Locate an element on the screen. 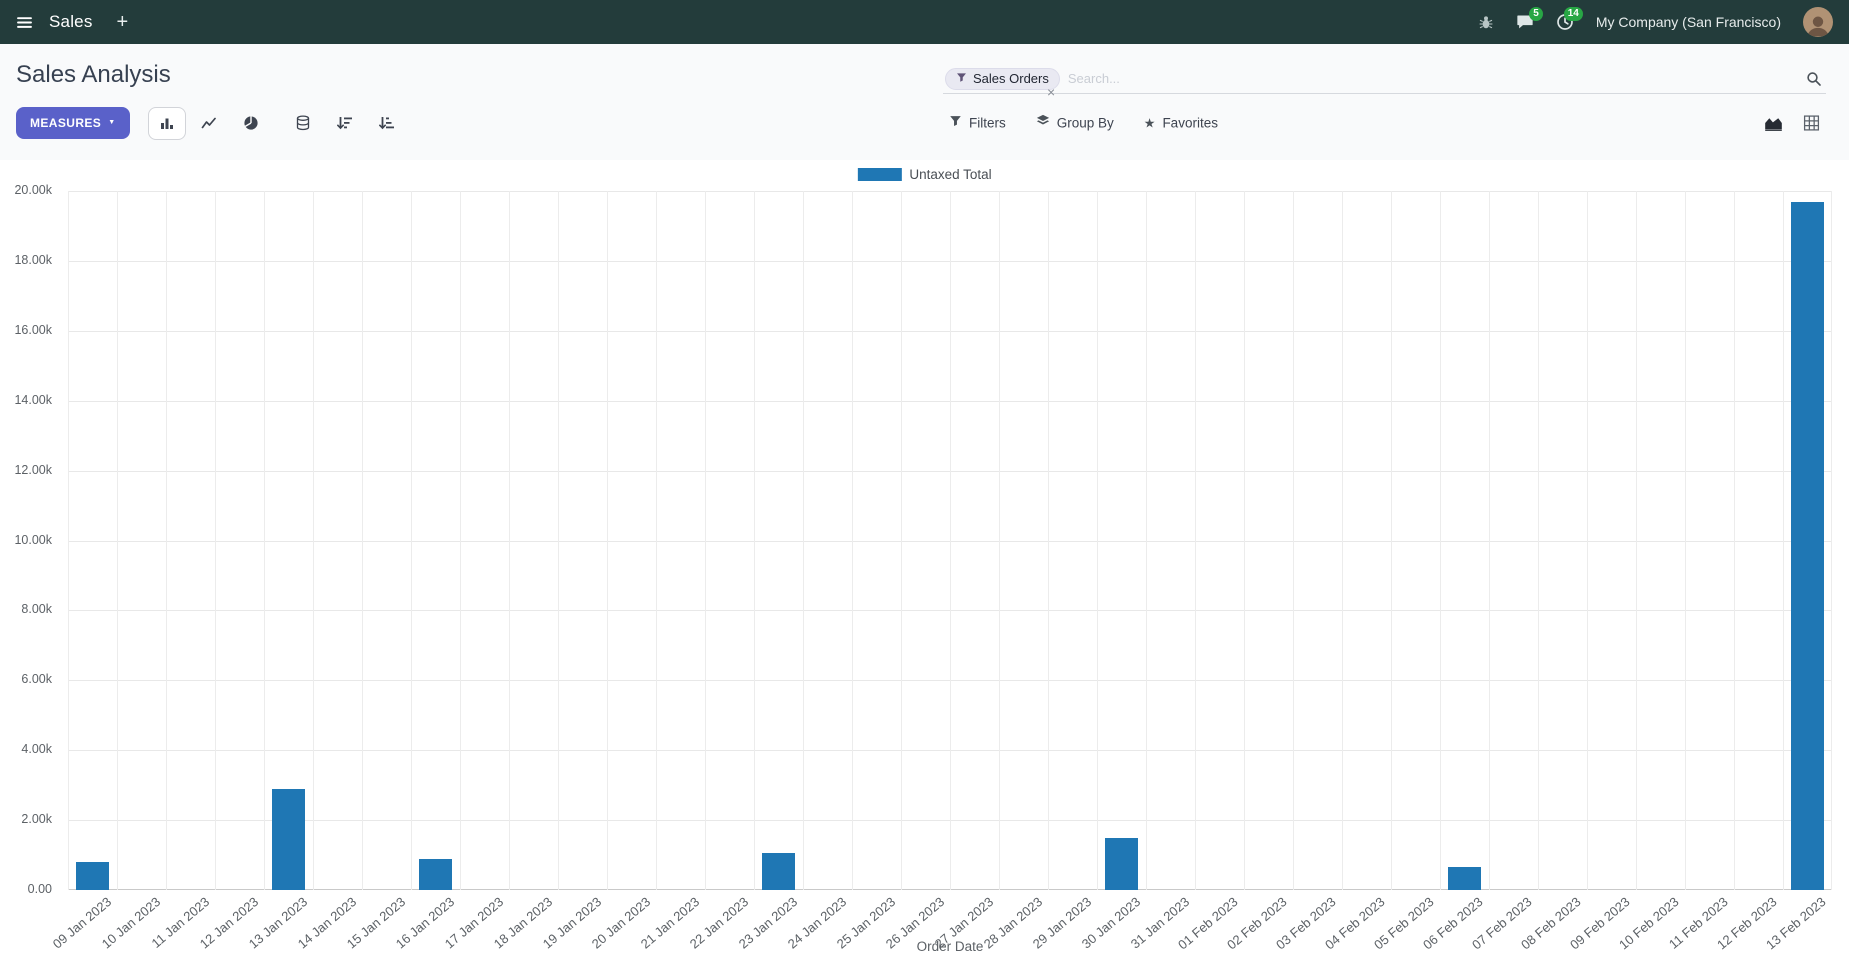 This screenshot has width=1849, height=958. messages-icon: 5 is located at coordinates (1529, 19).